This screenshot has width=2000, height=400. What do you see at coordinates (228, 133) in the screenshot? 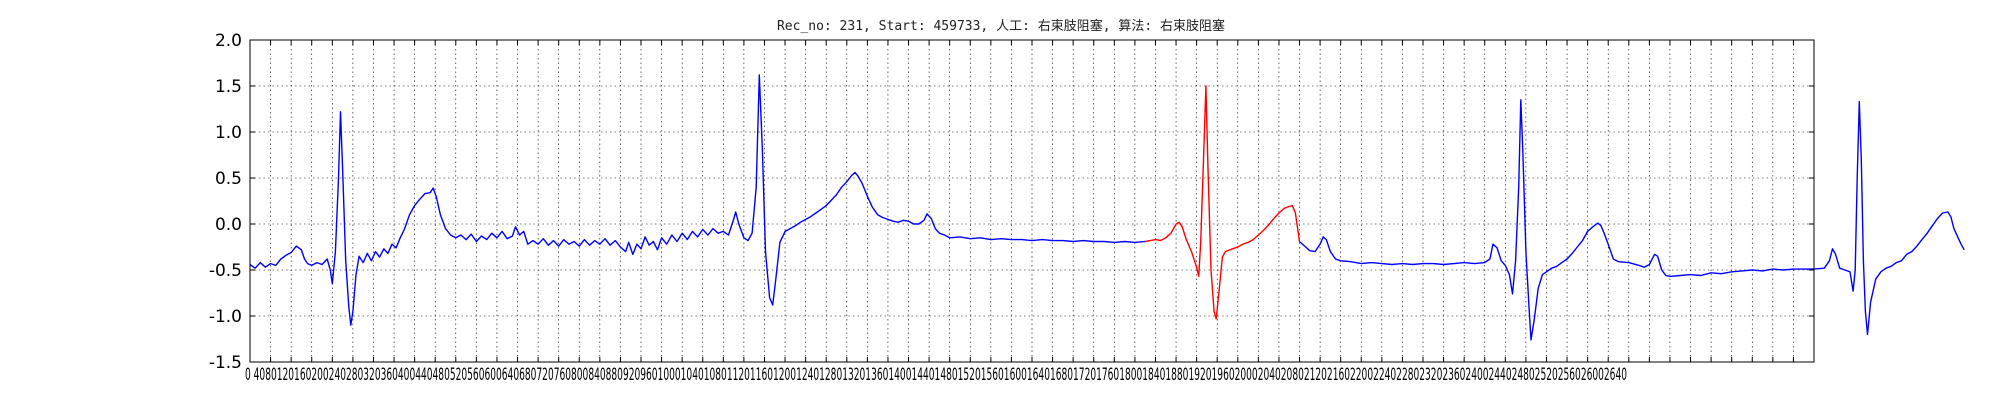
I see `y-tick-label: 1.0` at bounding box center [228, 133].